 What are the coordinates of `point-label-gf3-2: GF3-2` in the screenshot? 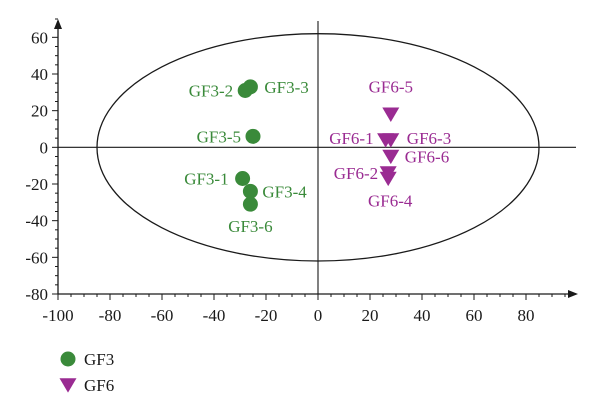 It's located at (211, 91).